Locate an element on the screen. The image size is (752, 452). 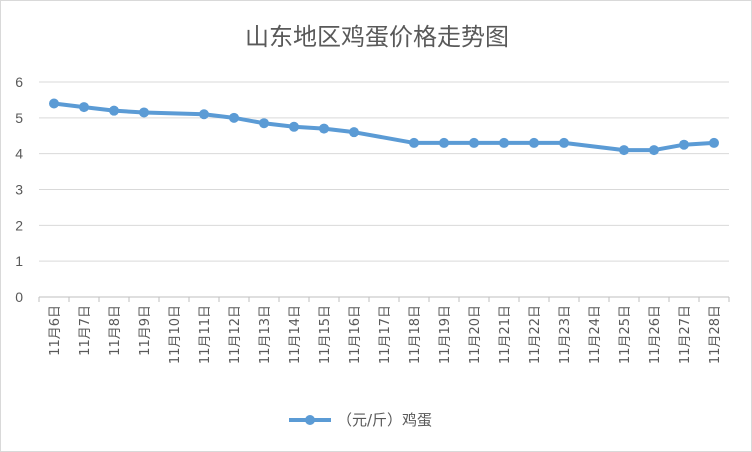
x-tick-label: 11月26日 is located at coordinates (655, 334).